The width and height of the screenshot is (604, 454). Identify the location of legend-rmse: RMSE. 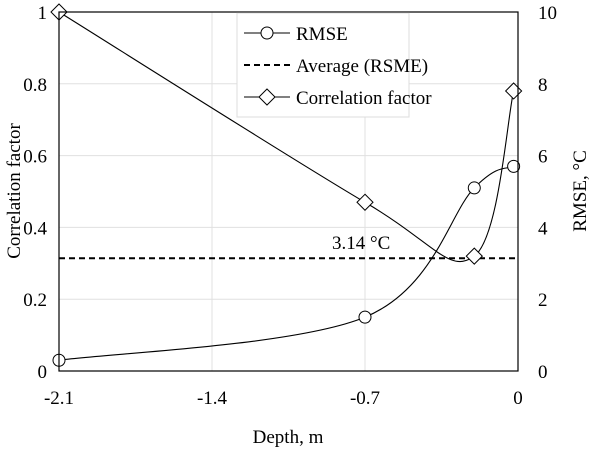
(322, 34).